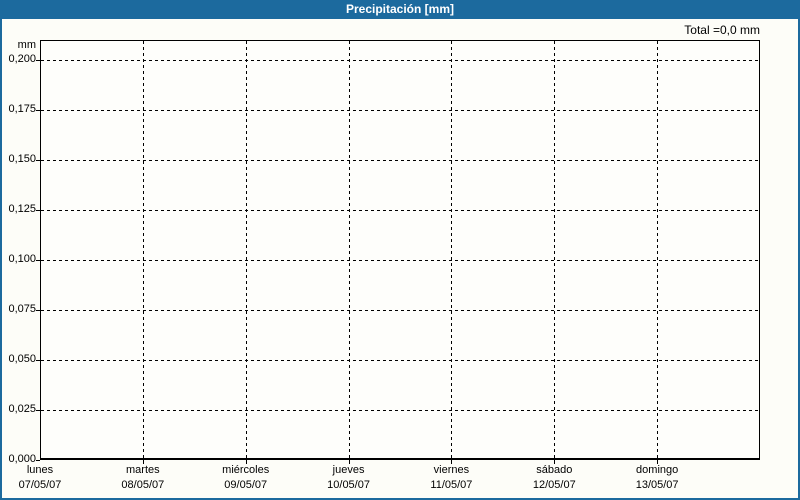 The image size is (800, 500). What do you see at coordinates (142, 478) in the screenshot?
I see `x-axis-label: martes 08/05/07` at bounding box center [142, 478].